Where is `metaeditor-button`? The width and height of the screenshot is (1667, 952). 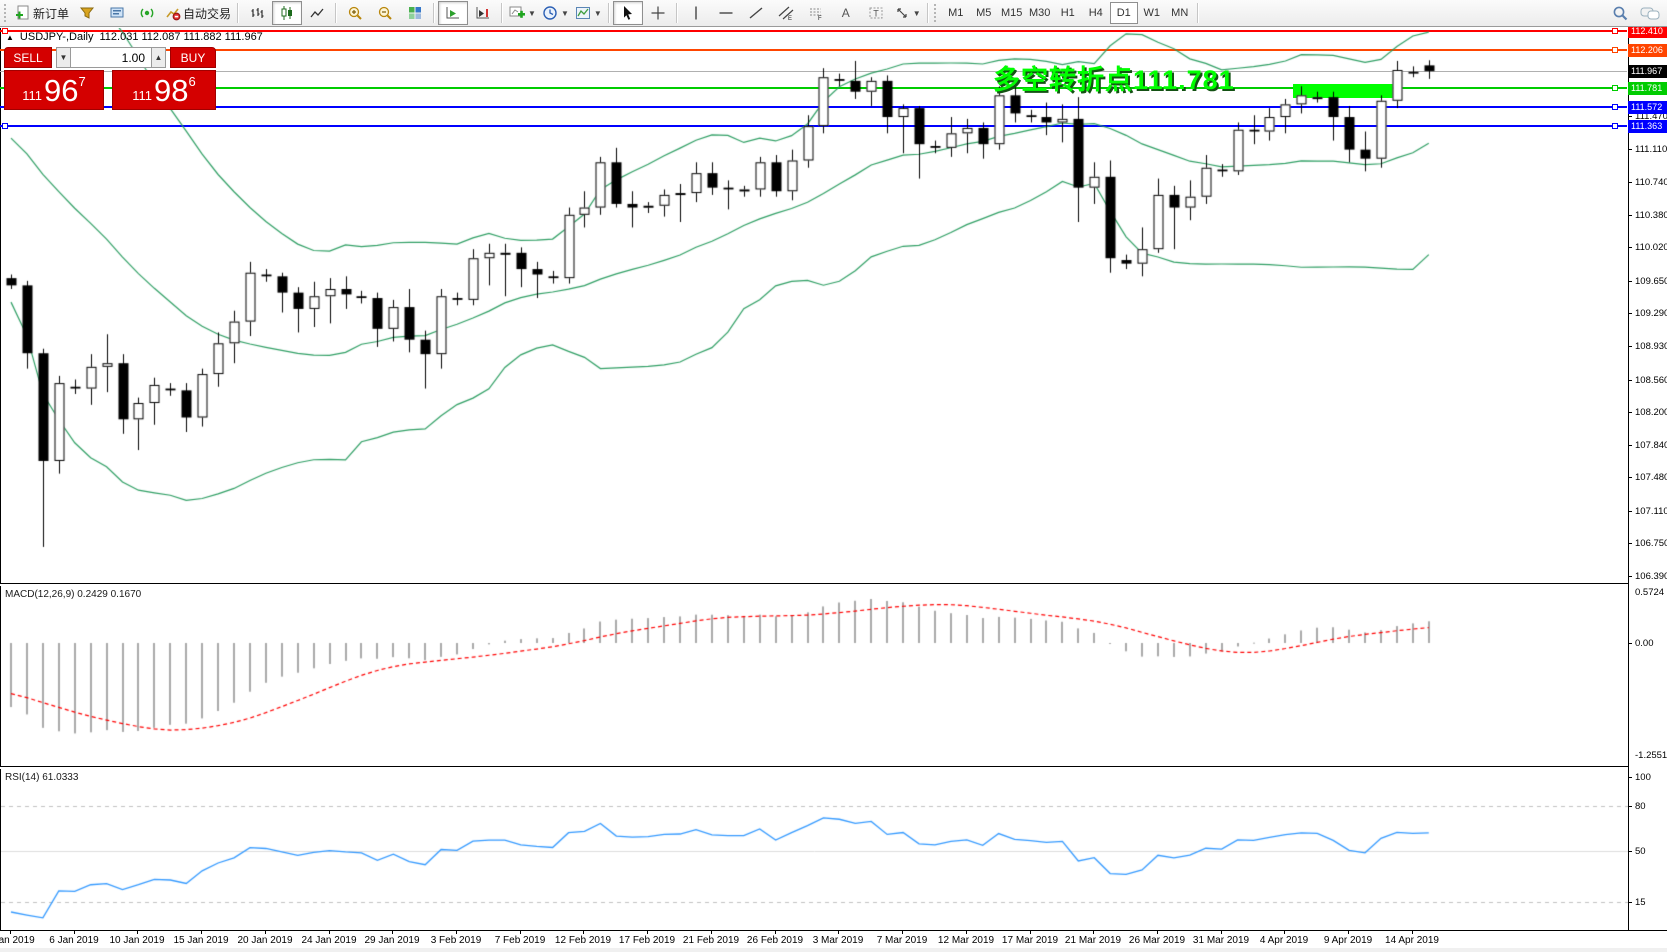
metaeditor-button is located at coordinates (117, 13).